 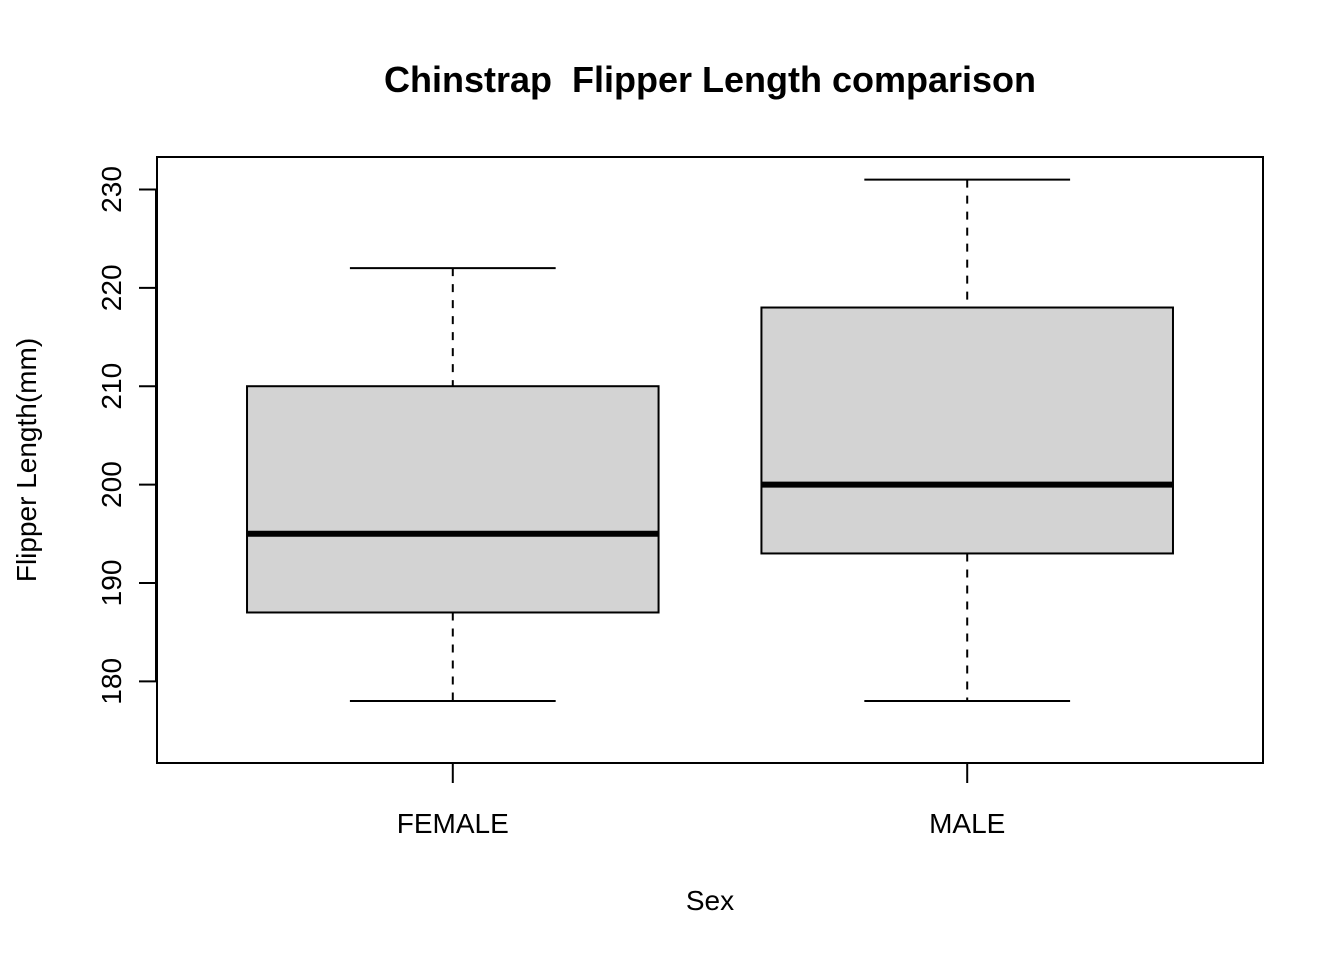 I want to click on x-tick-label: MALE, so click(x=967, y=823).